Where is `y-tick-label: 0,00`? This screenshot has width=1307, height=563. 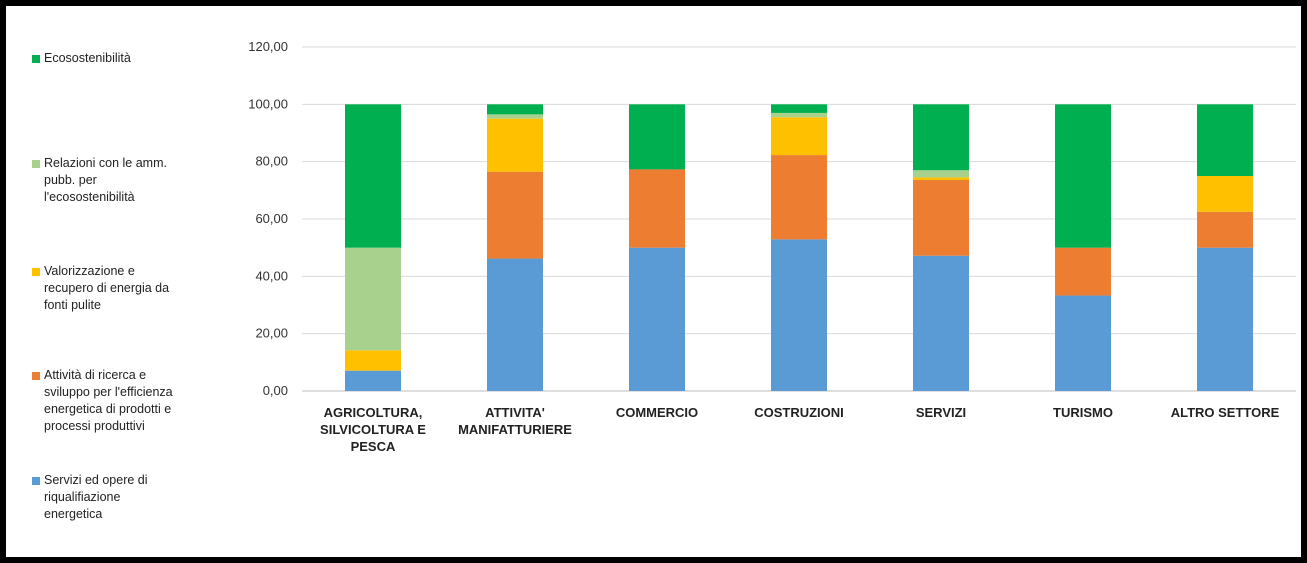
y-tick-label: 0,00 is located at coordinates (275, 390).